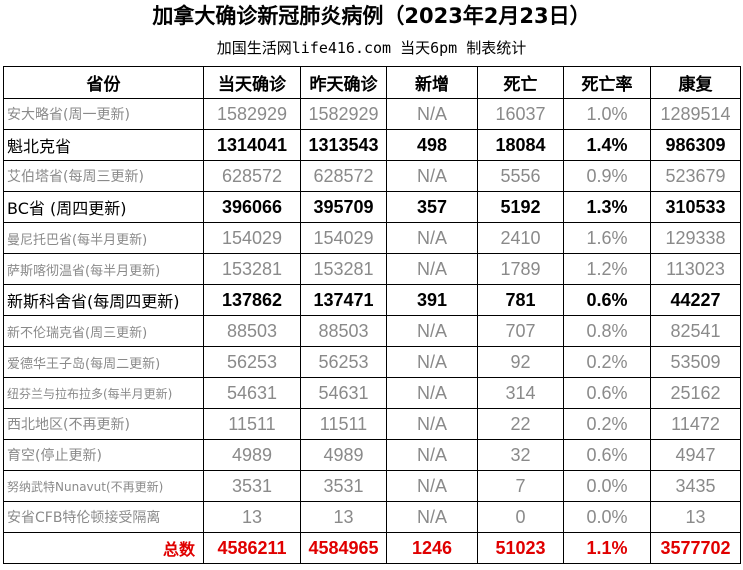  Describe the element at coordinates (343, 145) in the screenshot. I see `data-cell: 1313543` at that location.